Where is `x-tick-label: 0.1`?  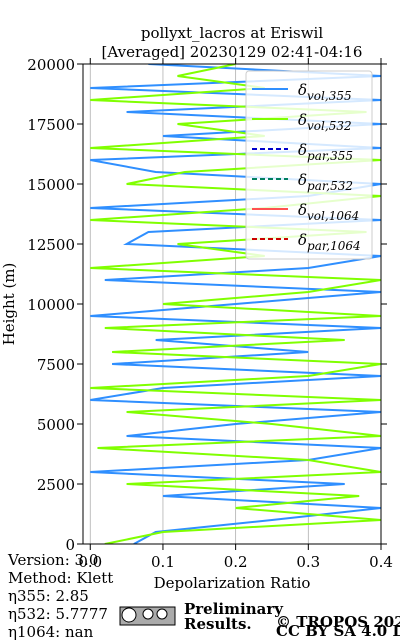
x-tick-label: 0.1 is located at coordinates (163, 562).